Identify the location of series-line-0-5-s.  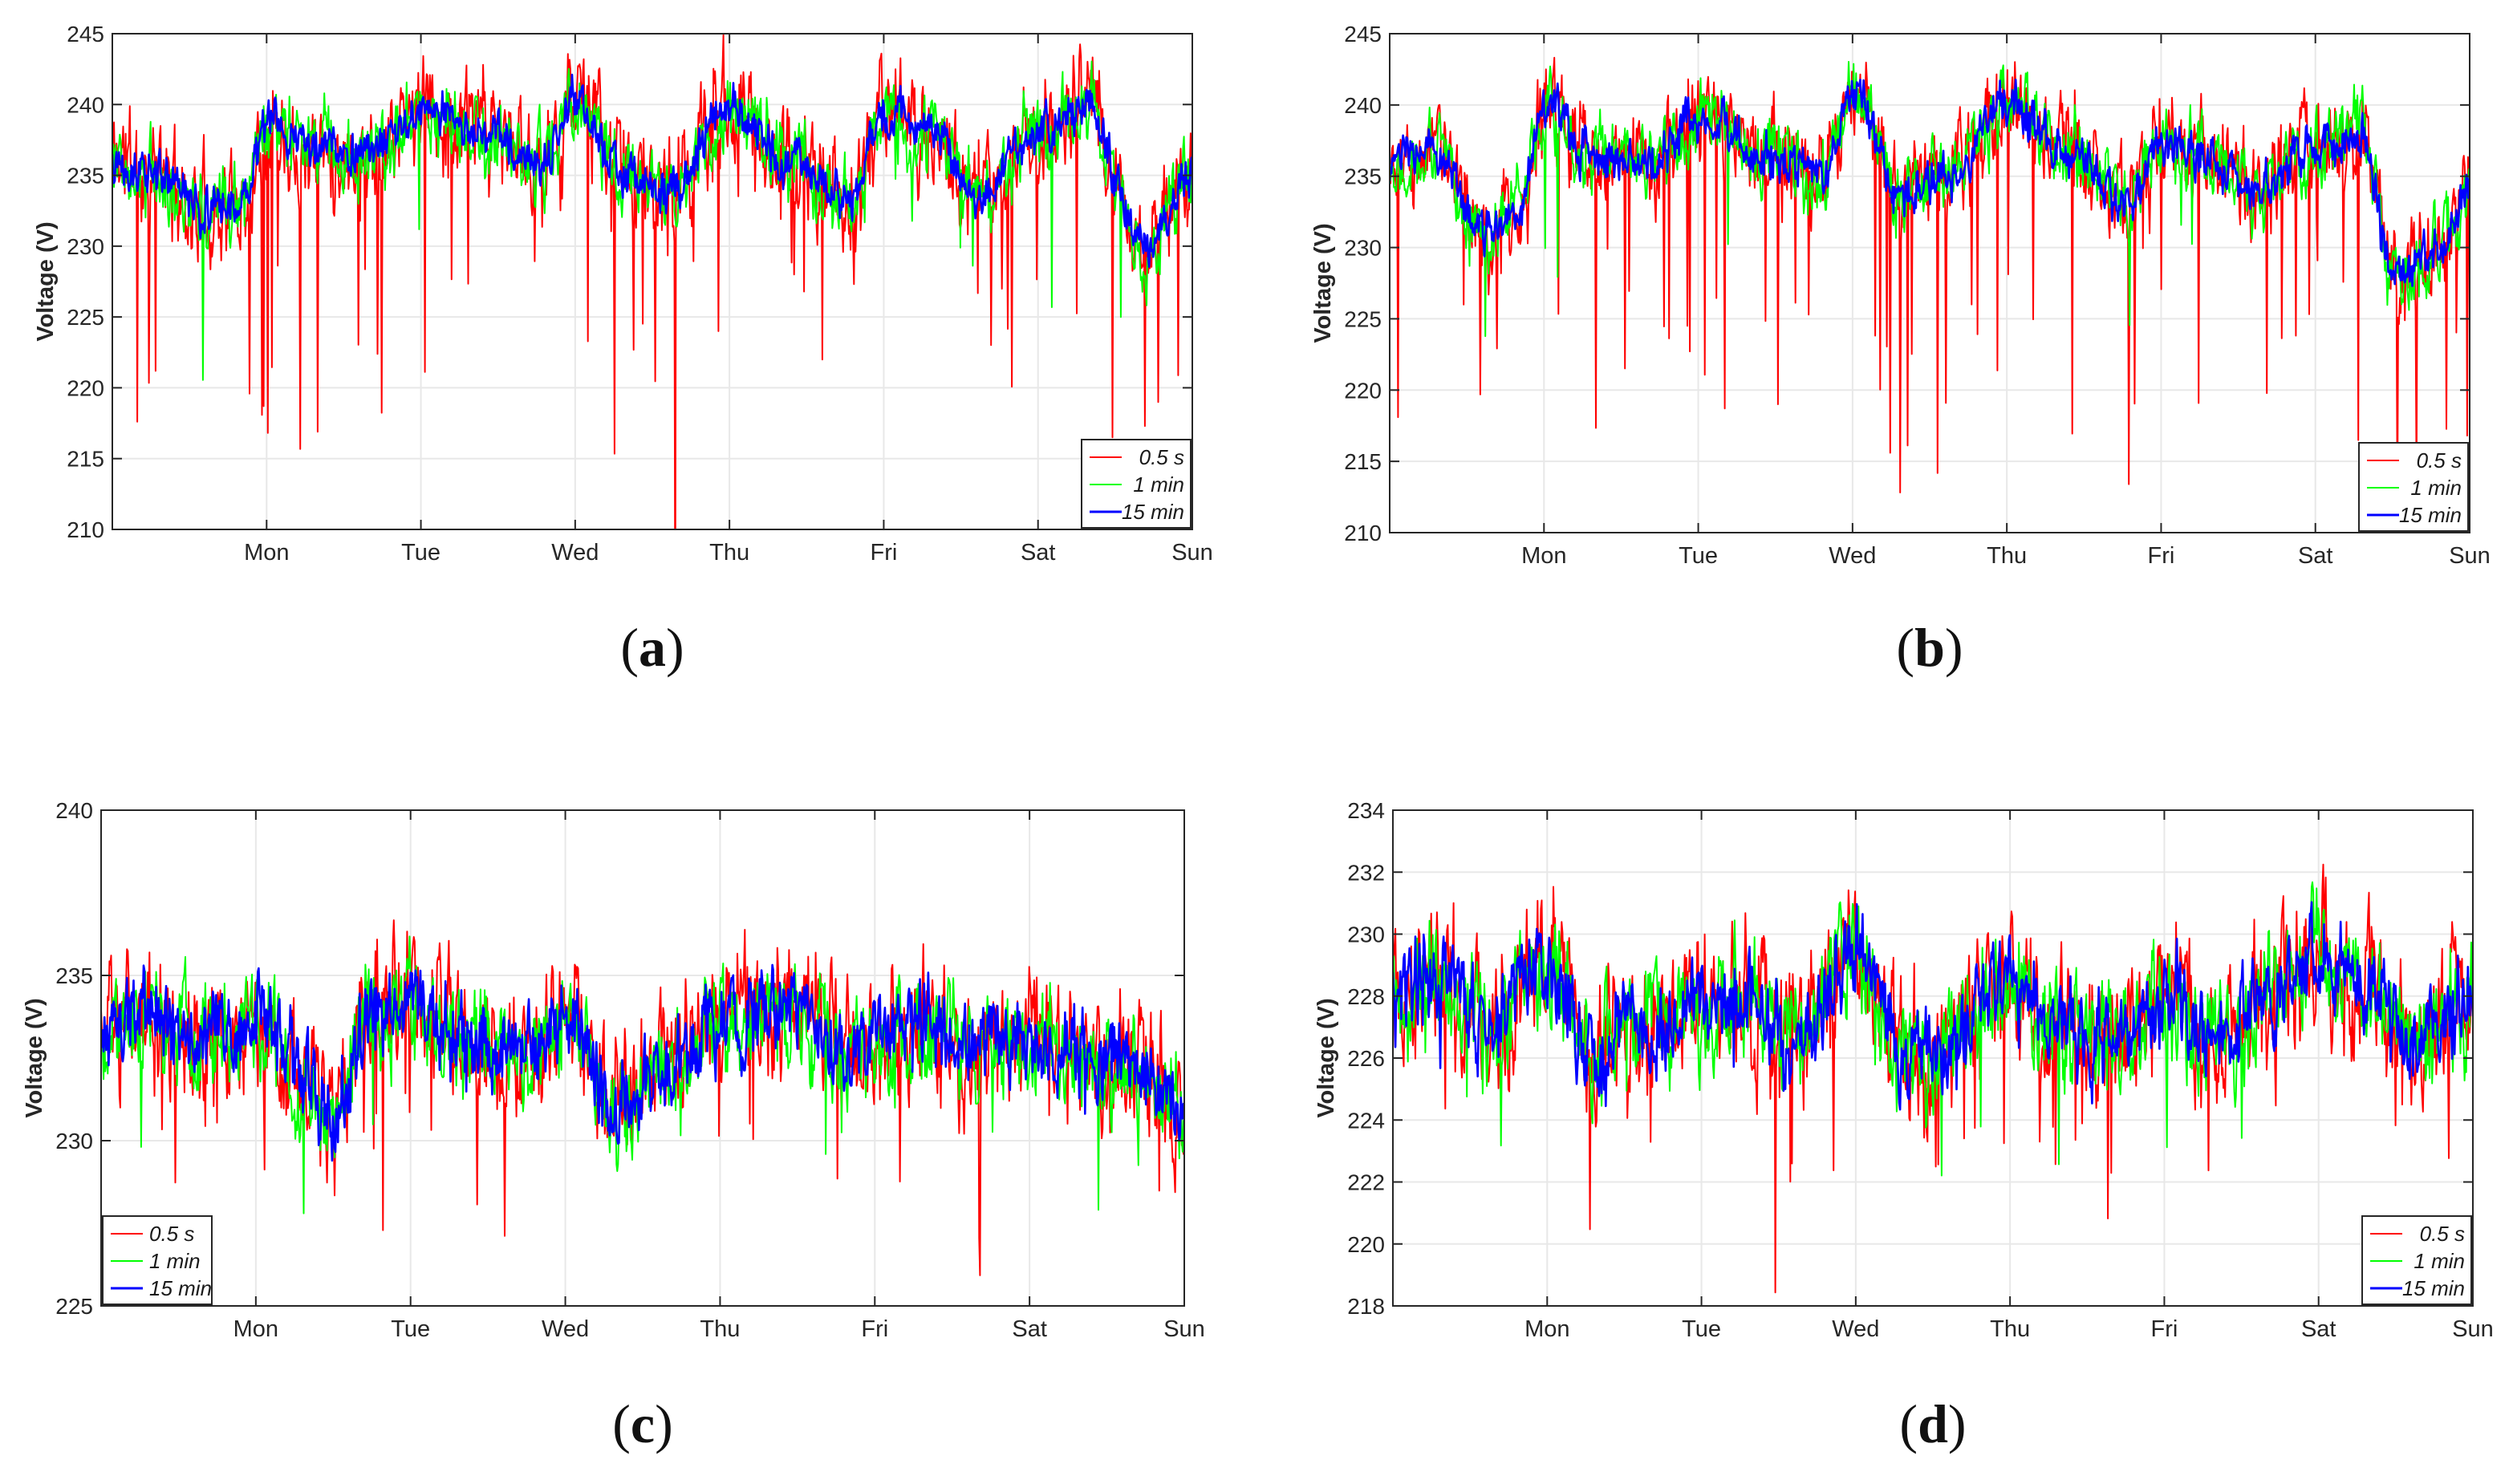
(1930, 283).